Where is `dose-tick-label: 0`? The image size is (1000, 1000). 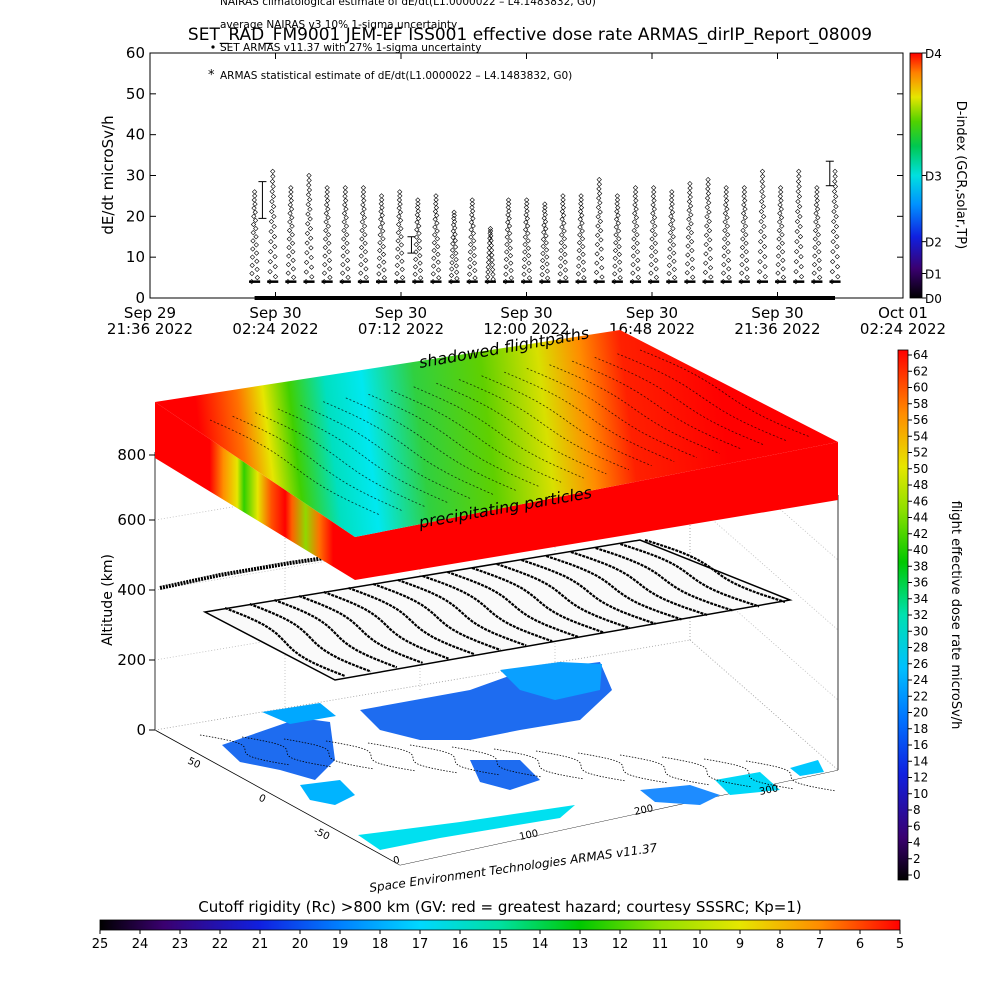
dose-tick-label: 0 is located at coordinates (917, 875).